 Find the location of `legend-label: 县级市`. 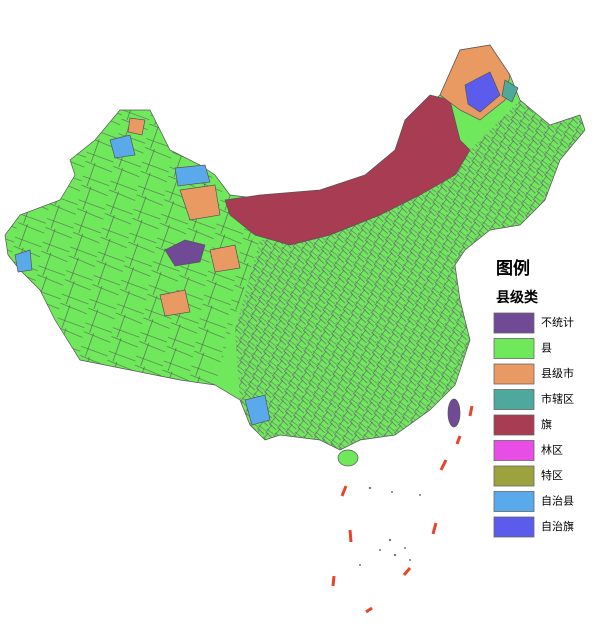

legend-label: 县级市 is located at coordinates (557, 373).